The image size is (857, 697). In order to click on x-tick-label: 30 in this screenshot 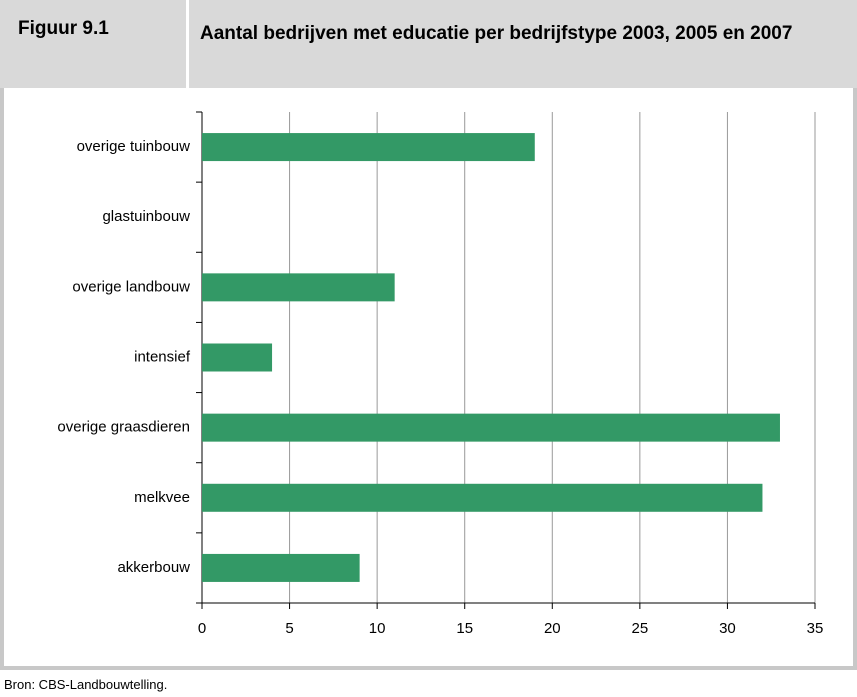, I will do `click(727, 628)`.